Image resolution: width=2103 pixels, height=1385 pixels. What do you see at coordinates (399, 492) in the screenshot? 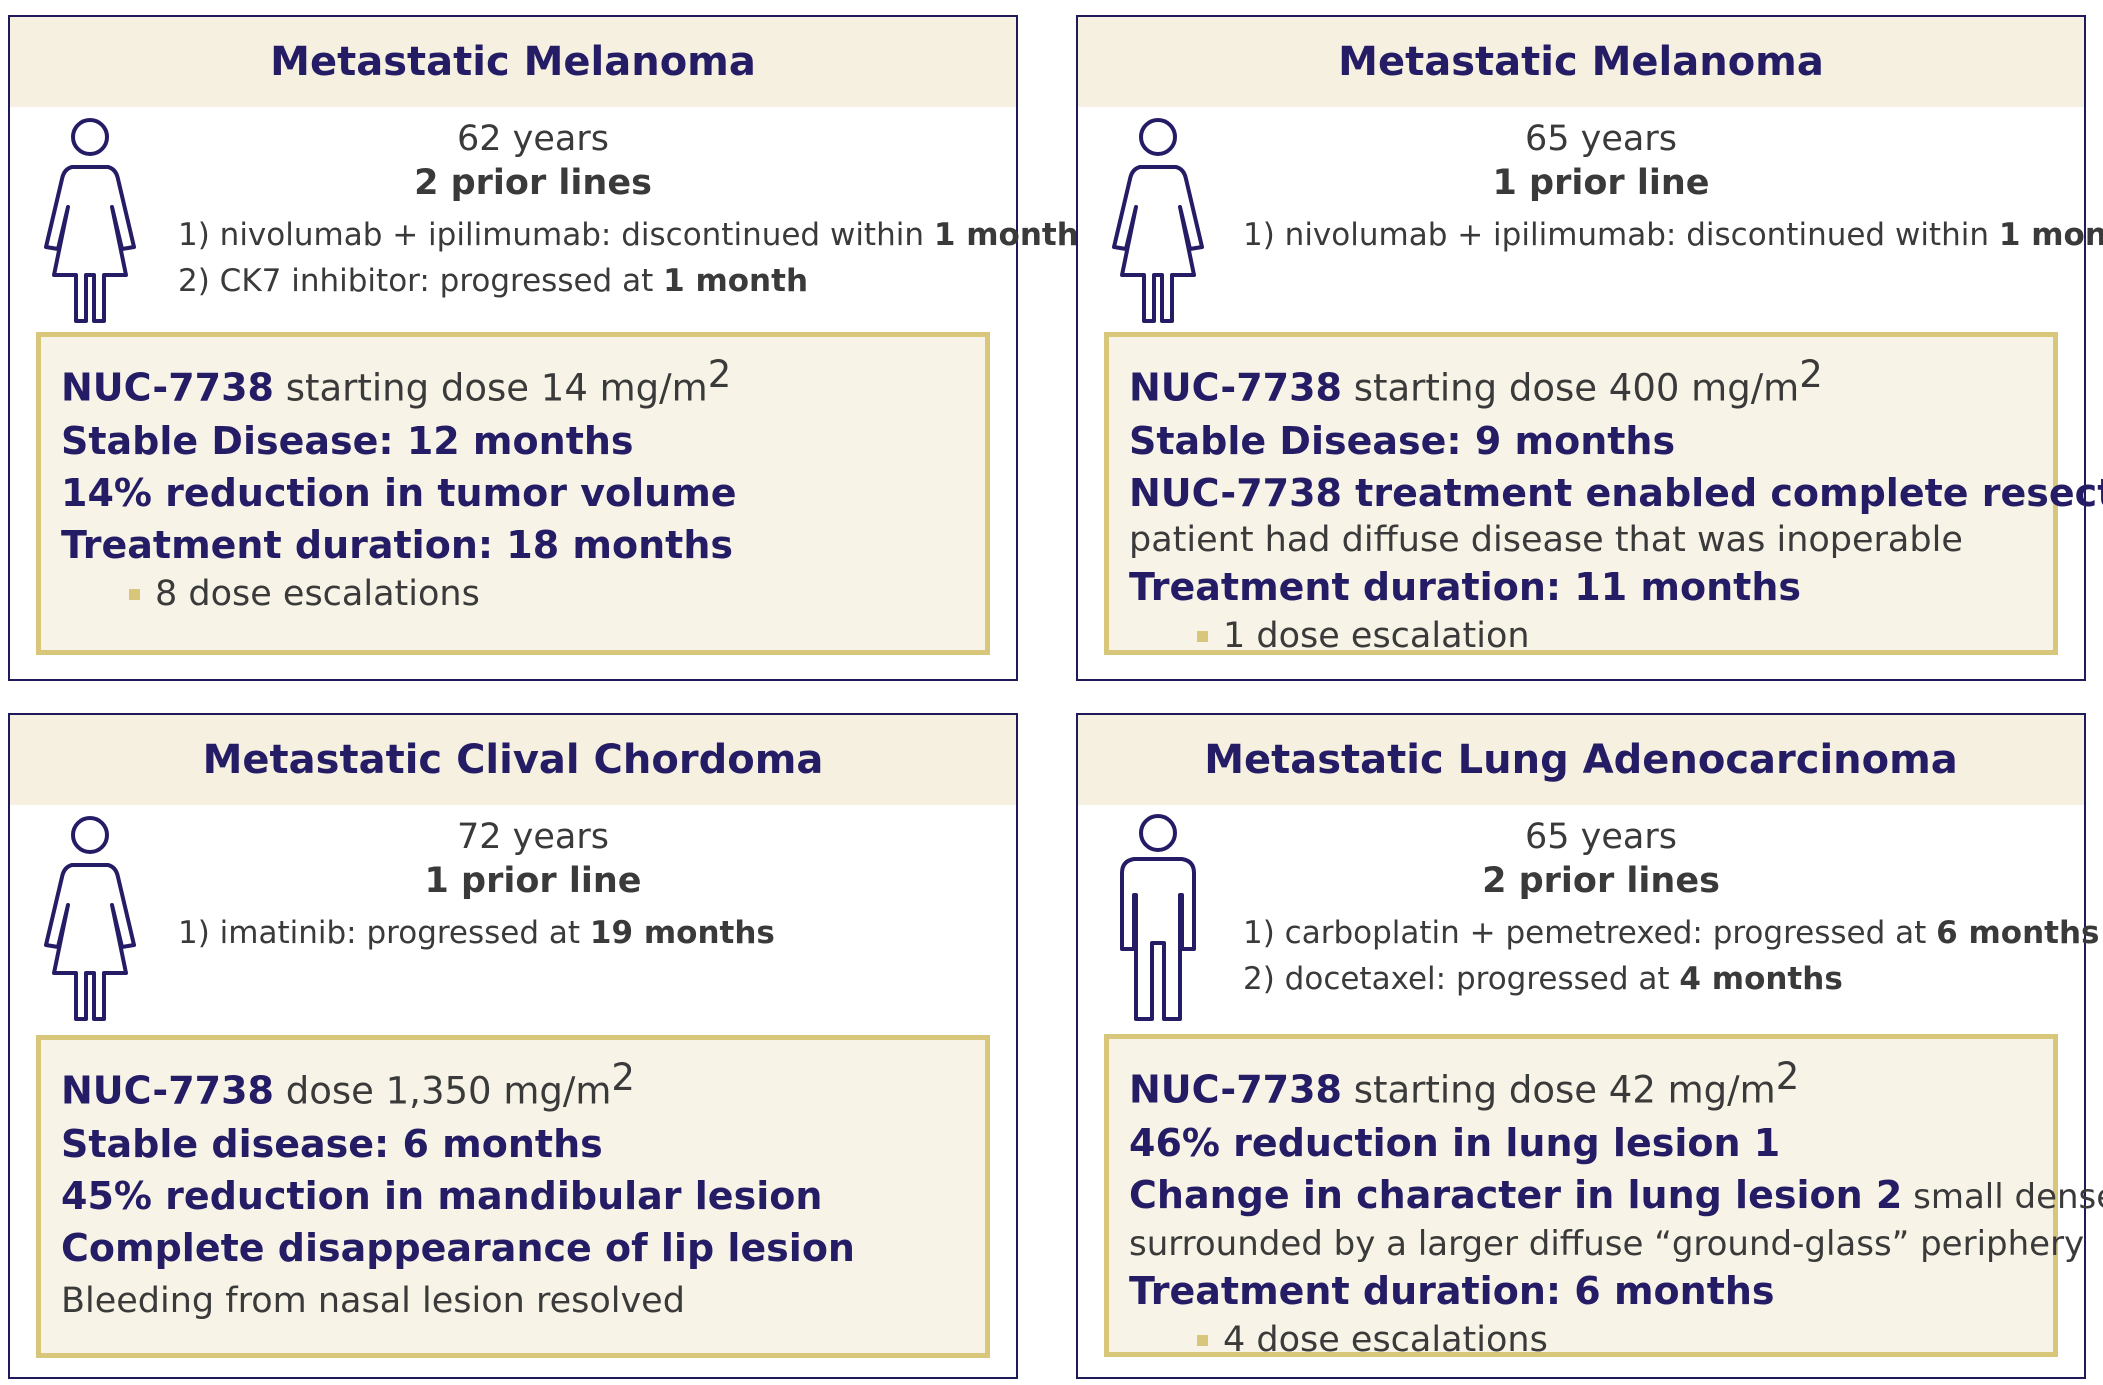
I see `result-line: 14% reduction in tumor volume` at bounding box center [399, 492].